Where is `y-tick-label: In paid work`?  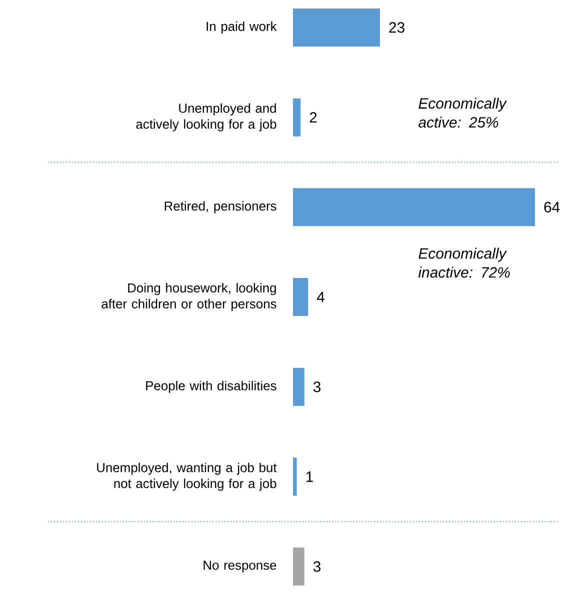 y-tick-label: In paid work is located at coordinates (241, 27).